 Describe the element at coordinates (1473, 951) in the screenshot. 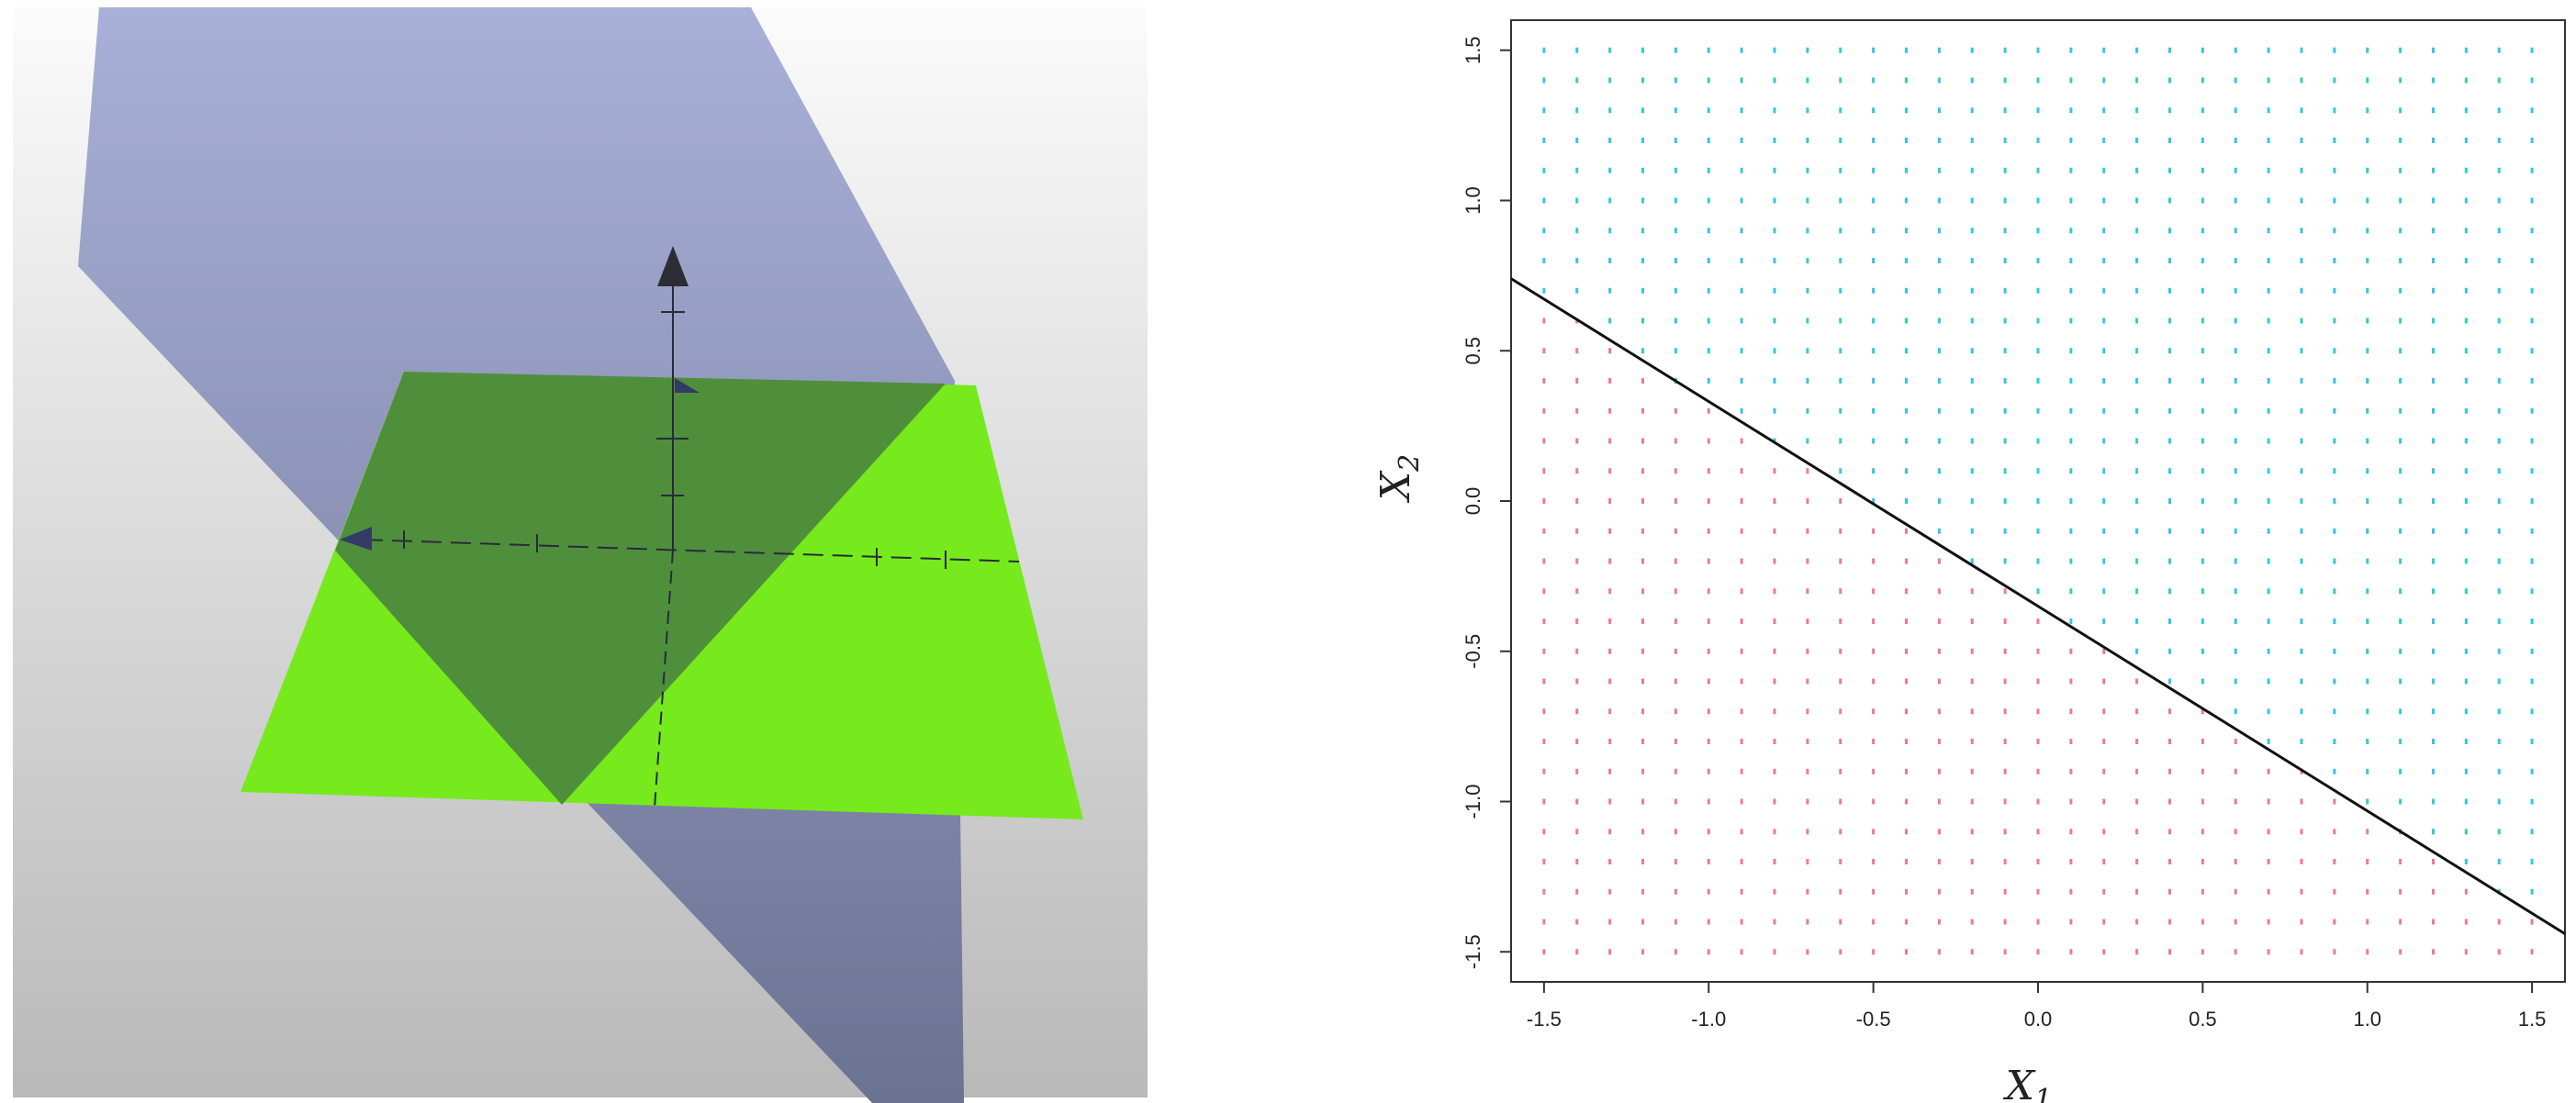

I see `y-tick-label: -1.5` at that location.